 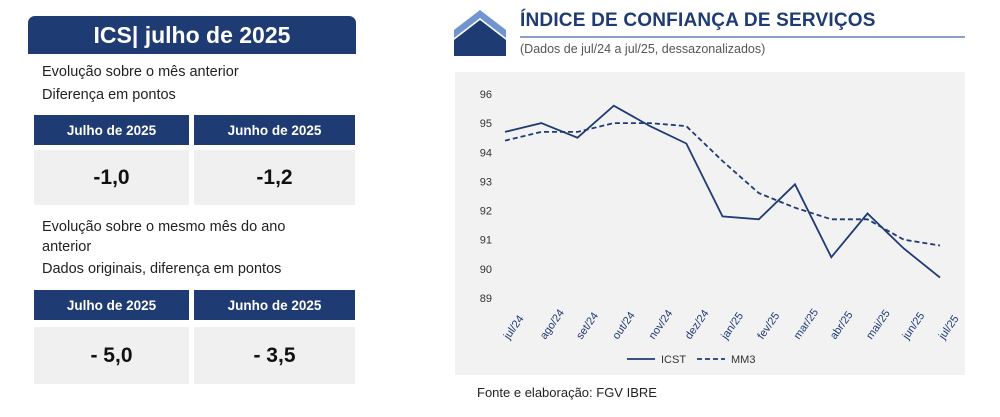 What do you see at coordinates (164, 227) in the screenshot?
I see `section2-caption: Evolução sobre o mesmo mês do ano` at bounding box center [164, 227].